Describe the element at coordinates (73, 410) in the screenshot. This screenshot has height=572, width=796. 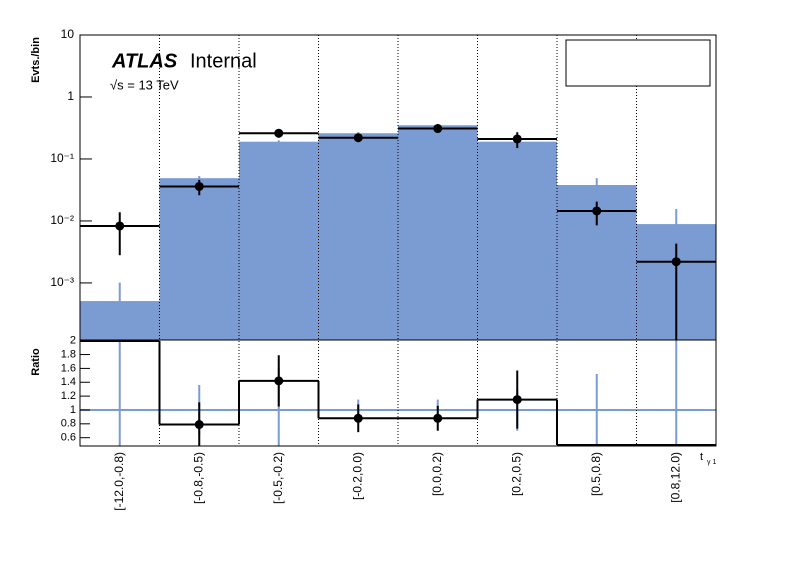
I see `ratio-y-tick-label: 1` at that location.